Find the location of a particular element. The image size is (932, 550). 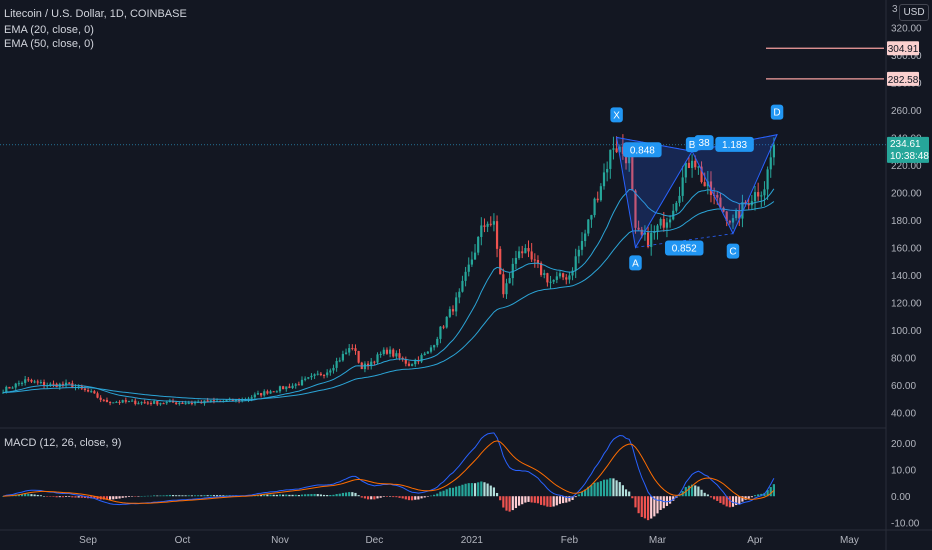

macd-histogram is located at coordinates (388, 499).